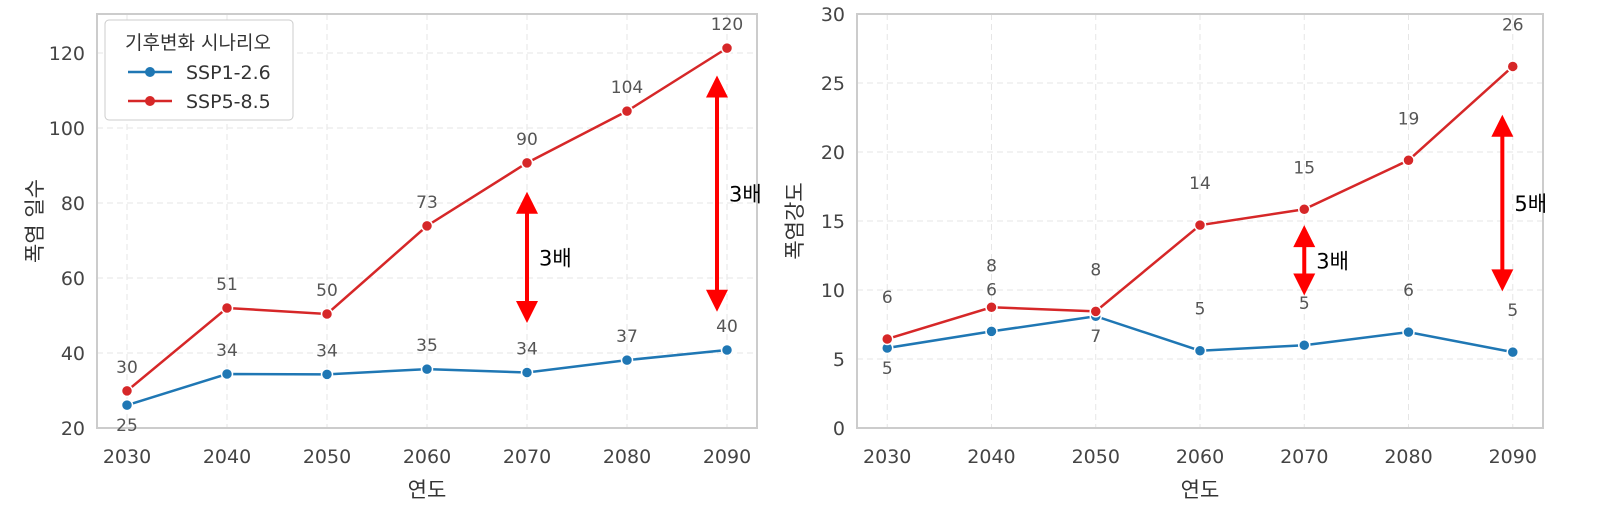  Describe the element at coordinates (727, 25) in the screenshot. I see `data-label: 120` at that location.